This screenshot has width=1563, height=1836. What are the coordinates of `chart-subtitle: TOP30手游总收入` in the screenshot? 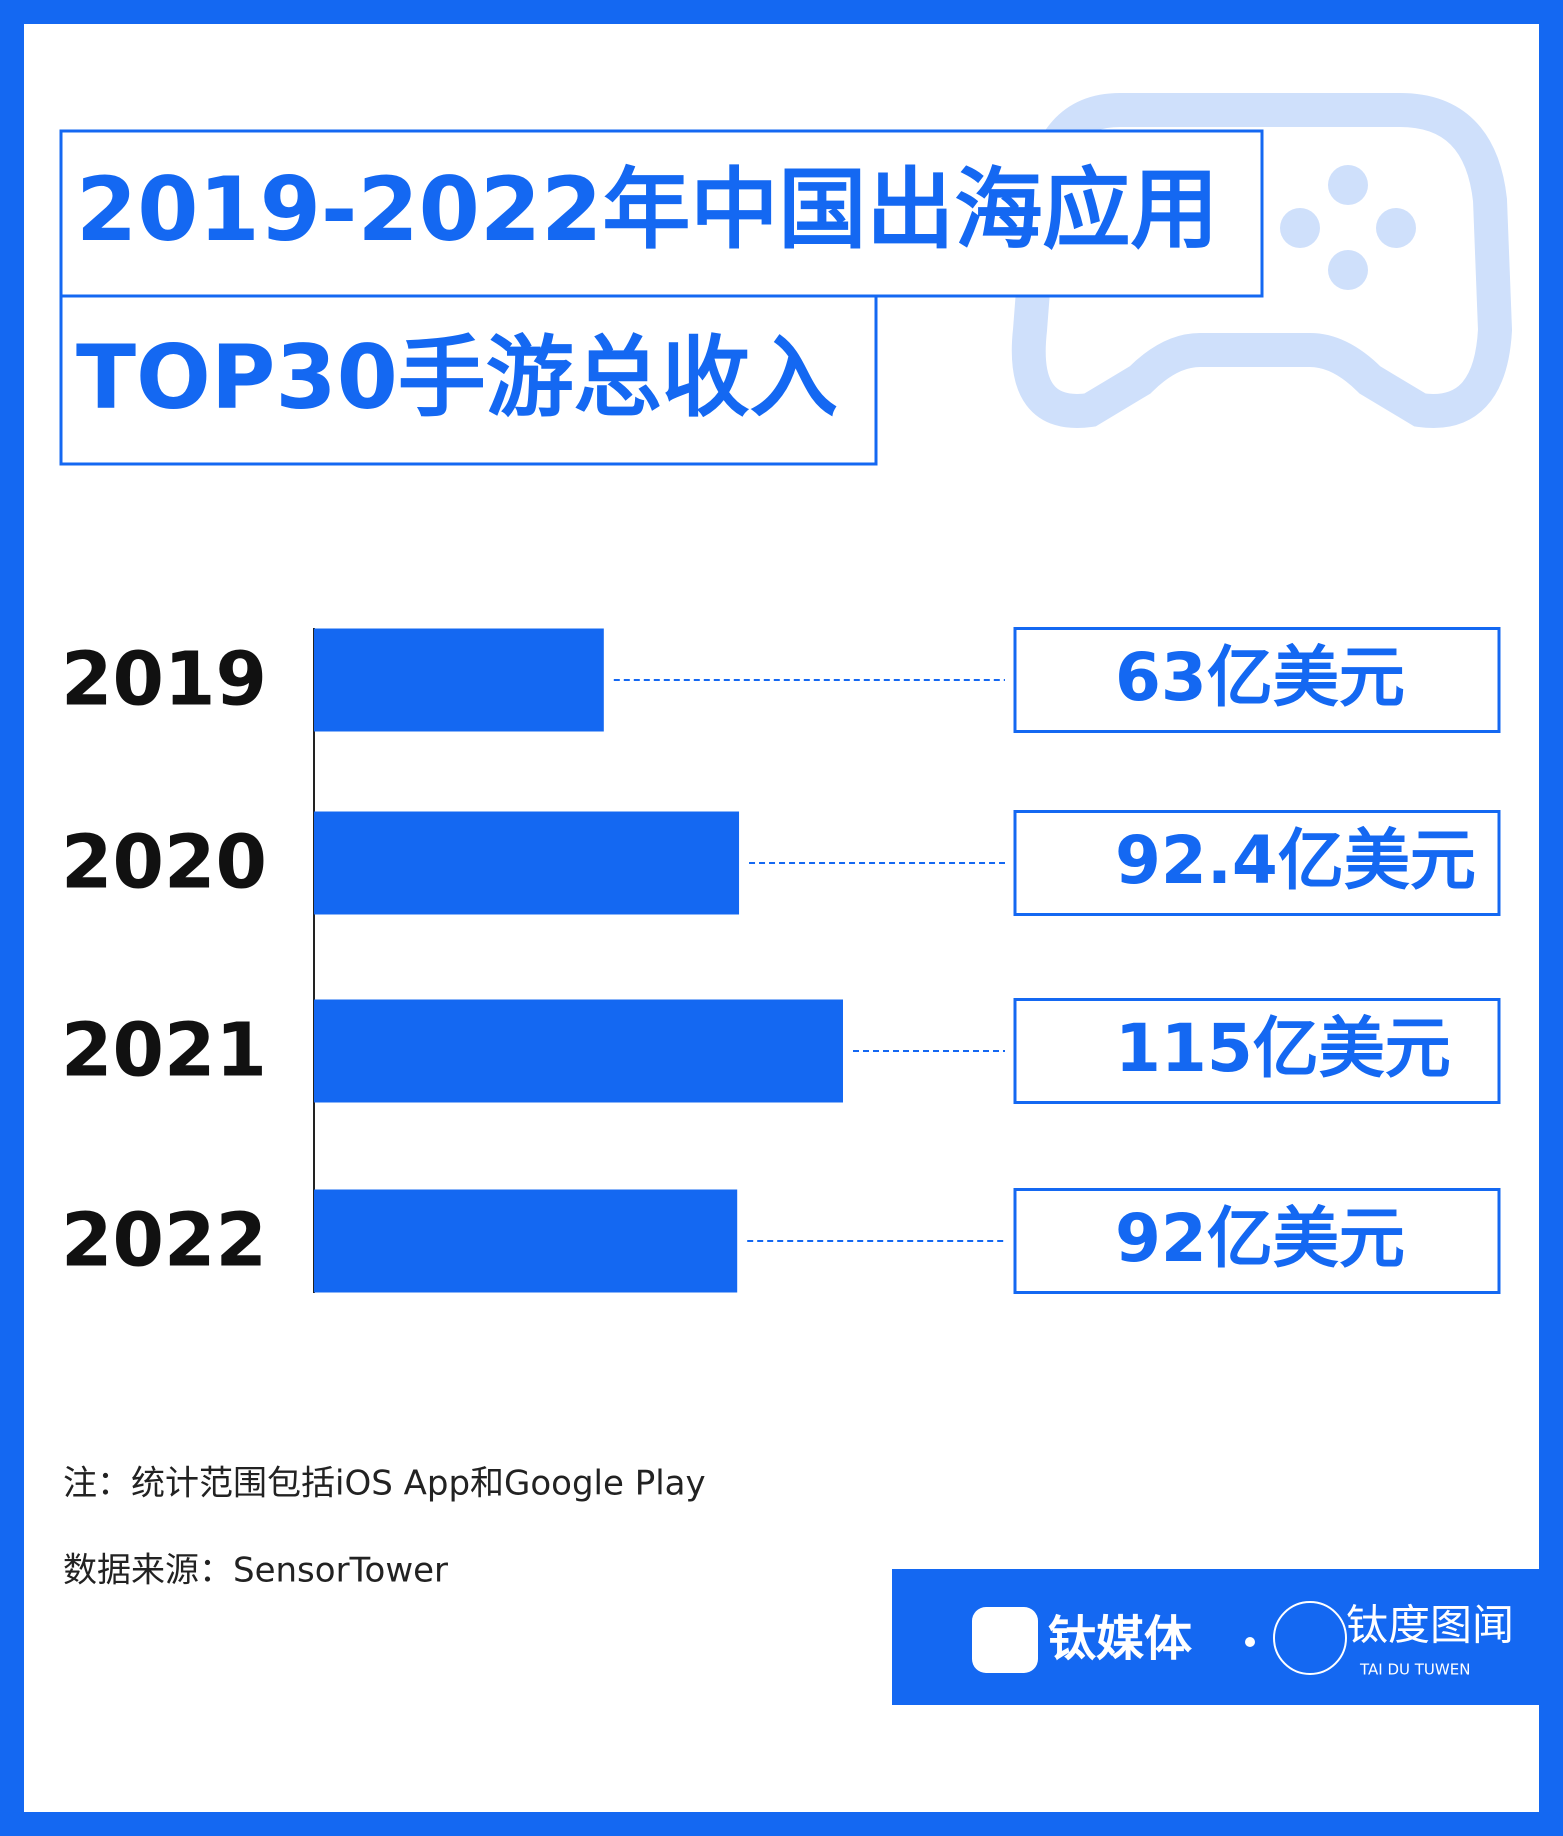 It's located at (457, 377).